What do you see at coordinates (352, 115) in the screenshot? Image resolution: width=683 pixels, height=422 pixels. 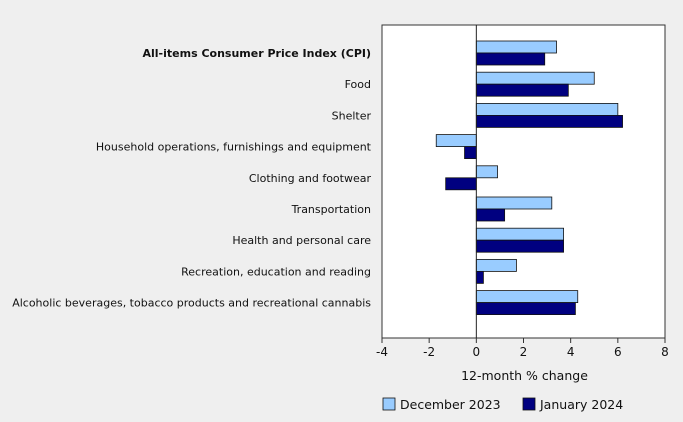 I see `category-label-2: Shelter` at bounding box center [352, 115].